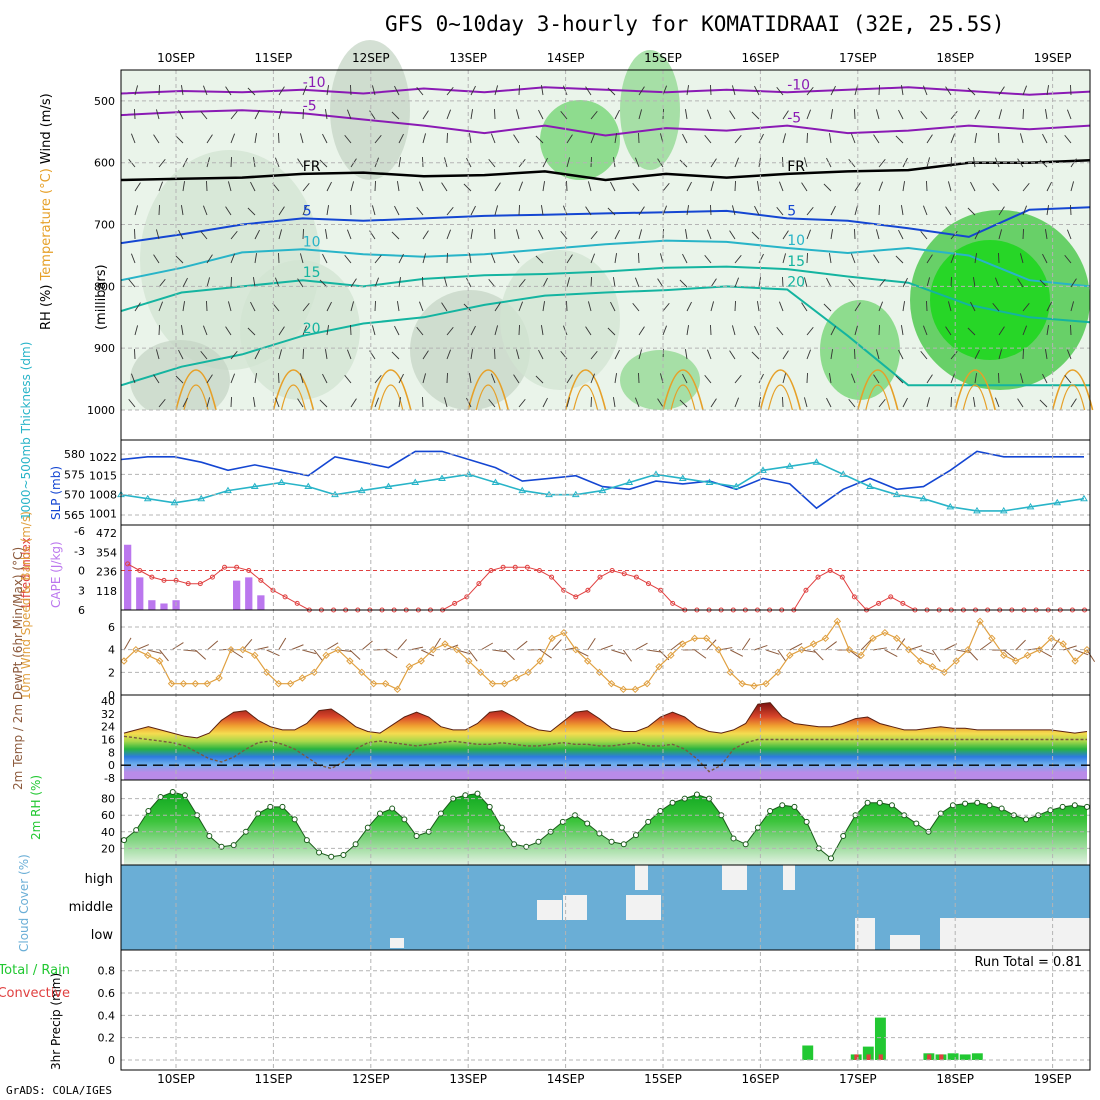 This screenshot has width=1100, height=1100. Describe the element at coordinates (312, 242) in the screenshot. I see `isotherm-label: 10` at that location.